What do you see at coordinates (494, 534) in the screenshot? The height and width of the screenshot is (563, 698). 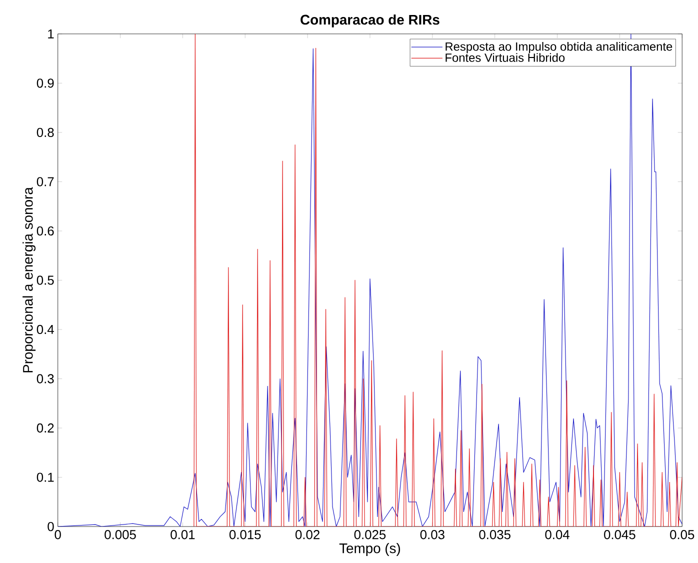 I see `x-tick-label: 0.035` at bounding box center [494, 534].